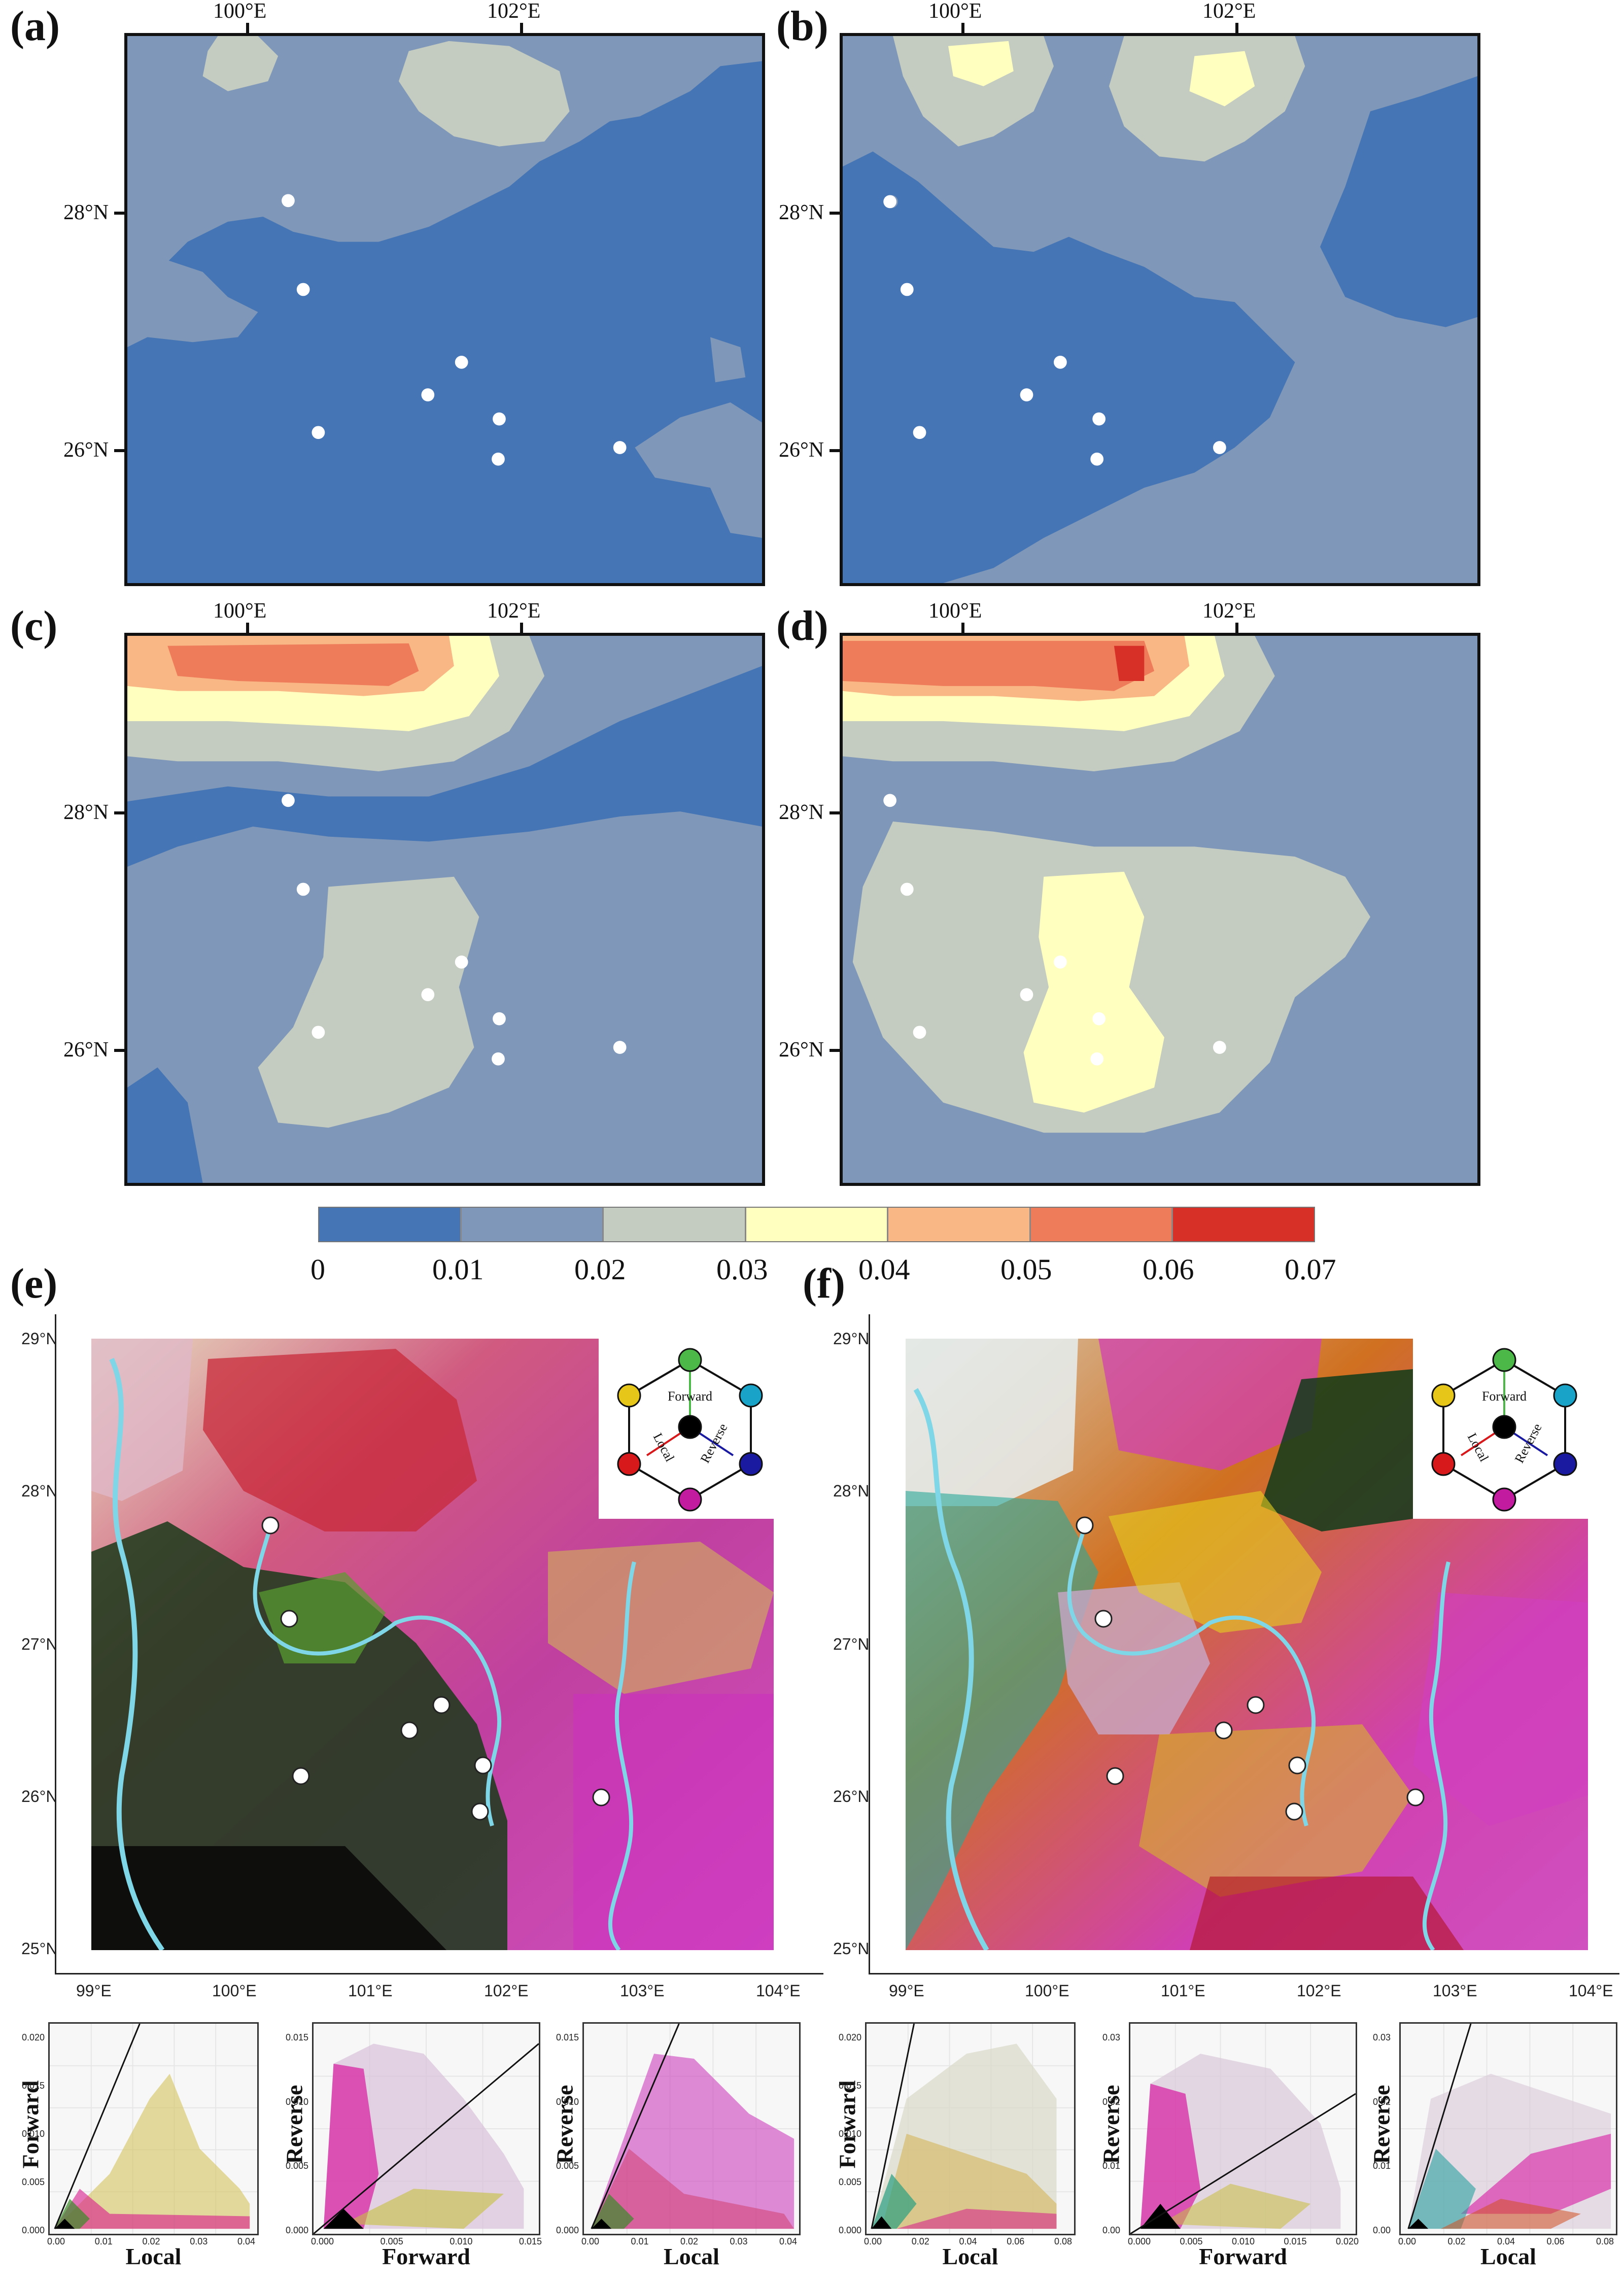 Image resolution: width=1624 pixels, height=2282 pixels. Describe the element at coordinates (1247, 1645) in the screenshot. I see `rgb-map-f` at that location.